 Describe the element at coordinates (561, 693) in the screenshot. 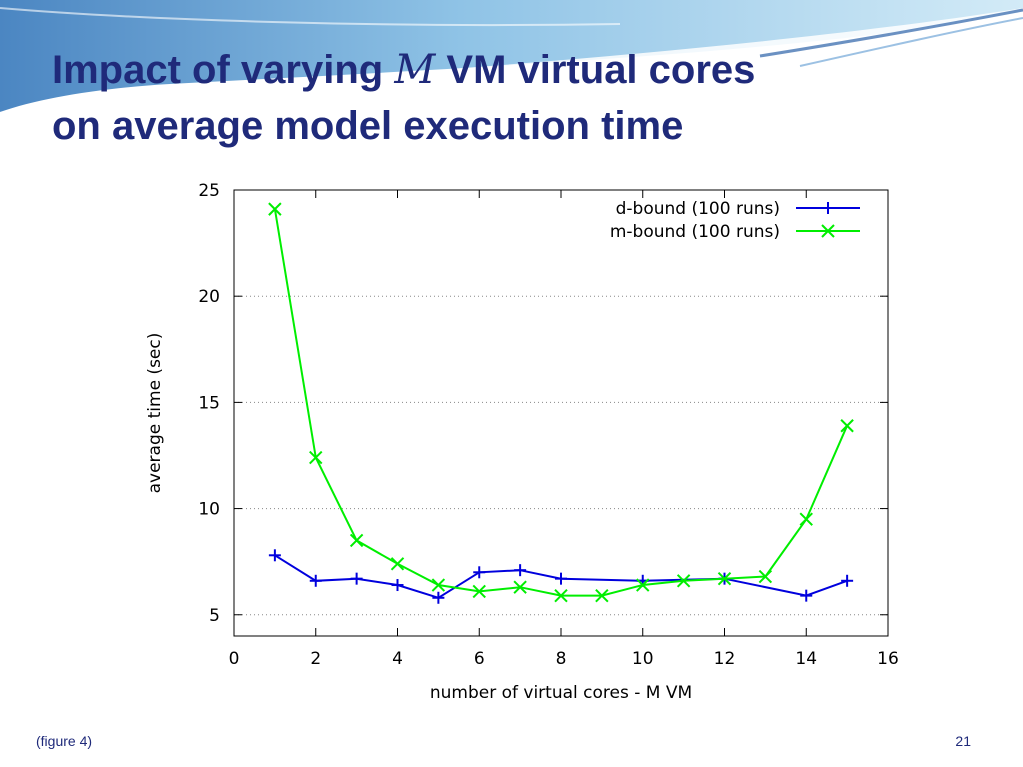

I see `x-axis-label: number of virtual cores - M VM` at that location.